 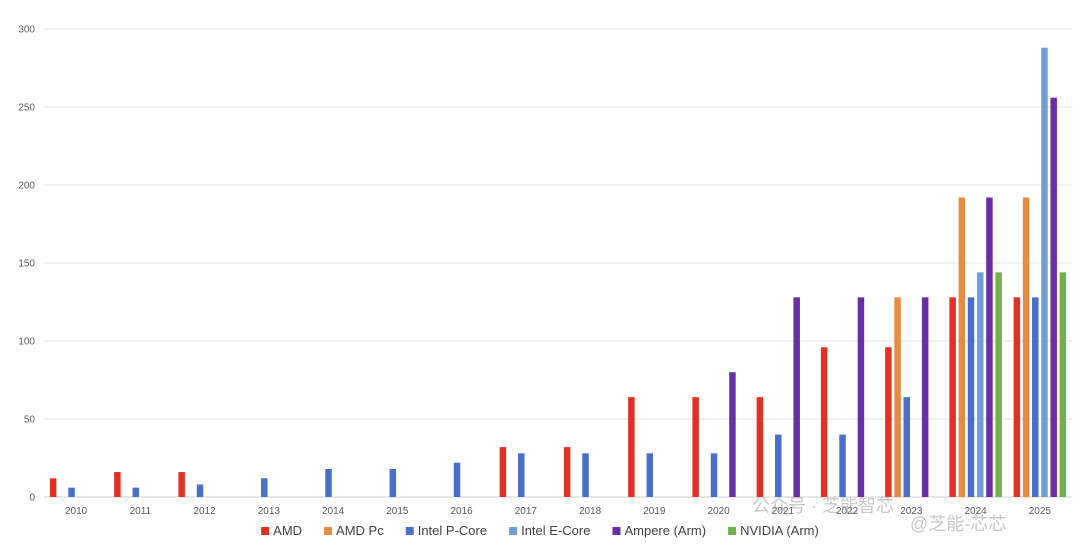 I want to click on legend-label: Intel P-Core, so click(x=452, y=530).